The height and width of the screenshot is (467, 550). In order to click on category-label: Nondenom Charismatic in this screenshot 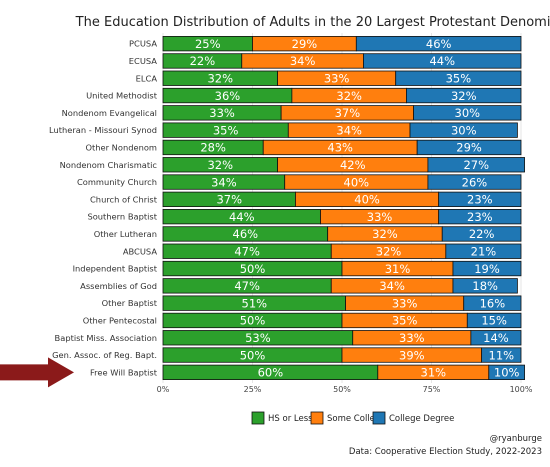, I will do `click(109, 165)`.